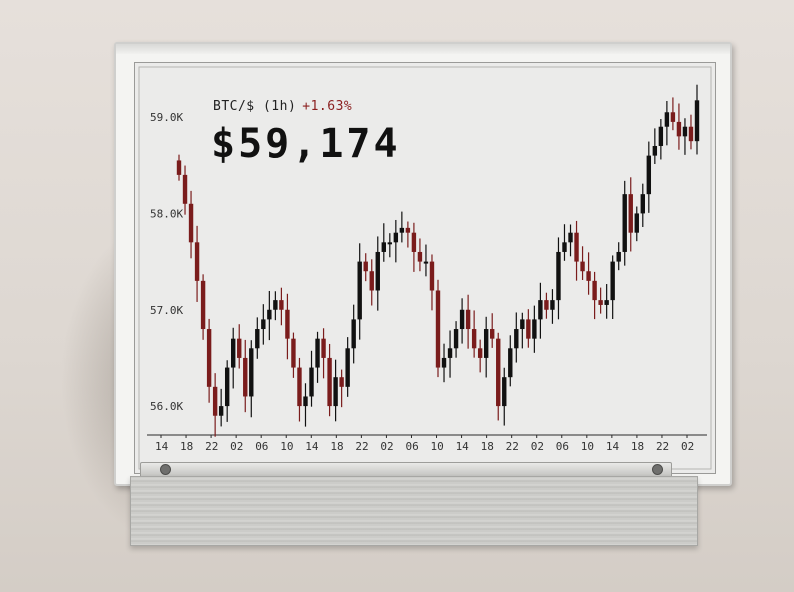 This screenshot has height=592, width=794. I want to click on y-tick-label: 57.0K, so click(166, 310).